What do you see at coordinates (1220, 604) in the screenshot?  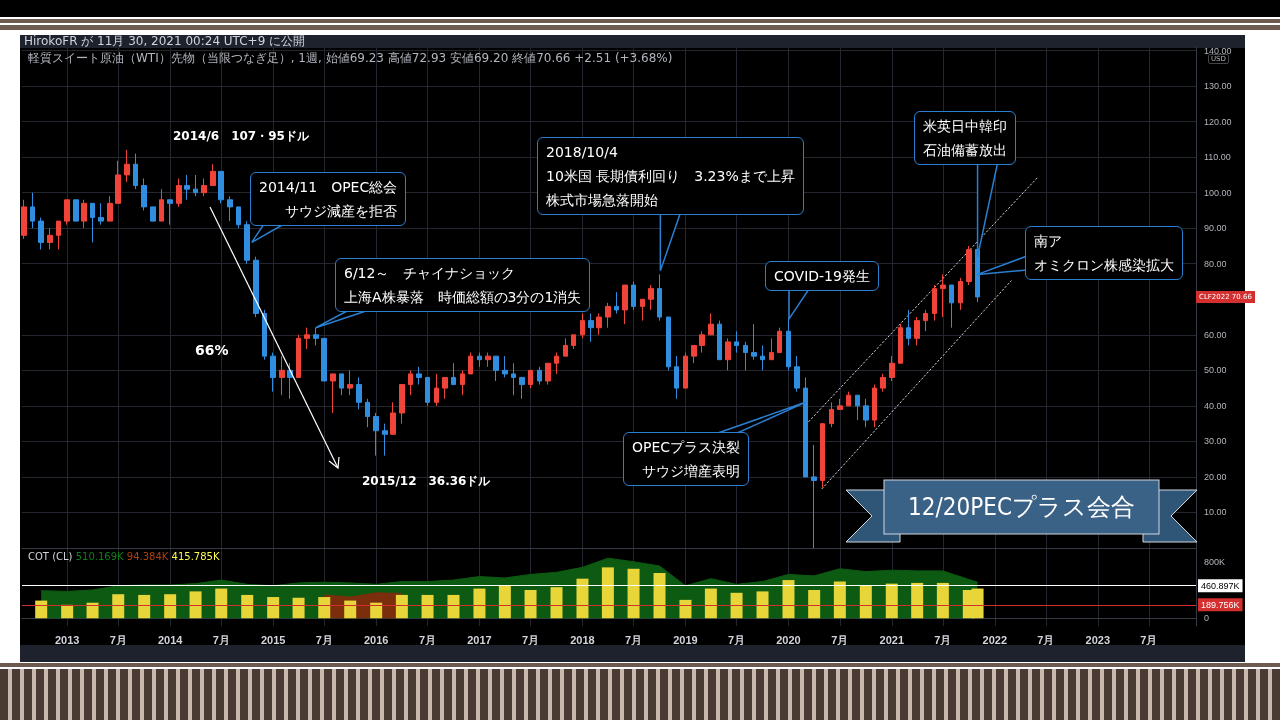 I see `ref-line-label: 189.756K` at bounding box center [1220, 604].